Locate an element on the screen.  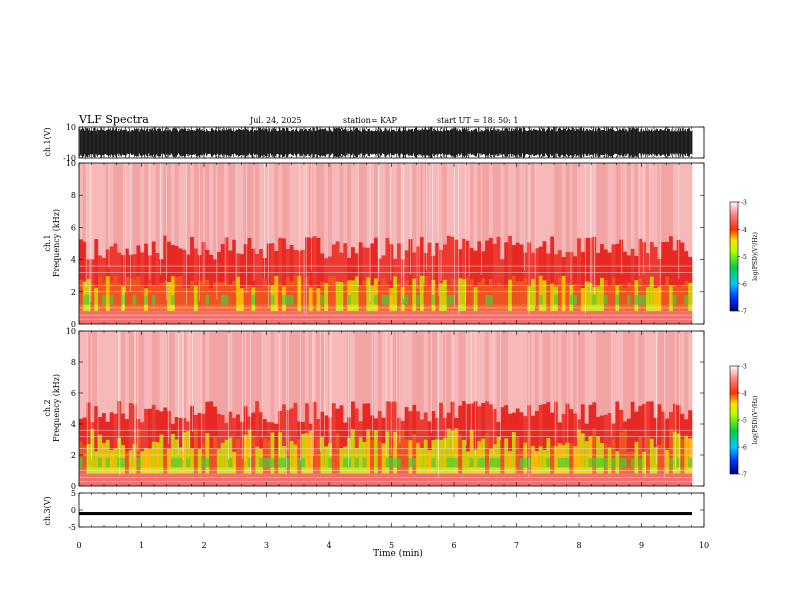
x-axis-label: Time (min) is located at coordinates (398, 553).